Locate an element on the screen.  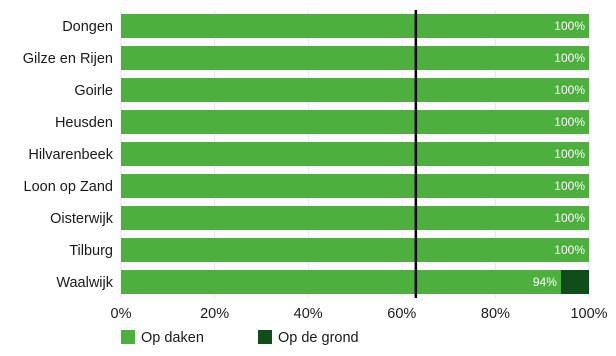
legend: Op daken Op de grond is located at coordinates (240, 338).